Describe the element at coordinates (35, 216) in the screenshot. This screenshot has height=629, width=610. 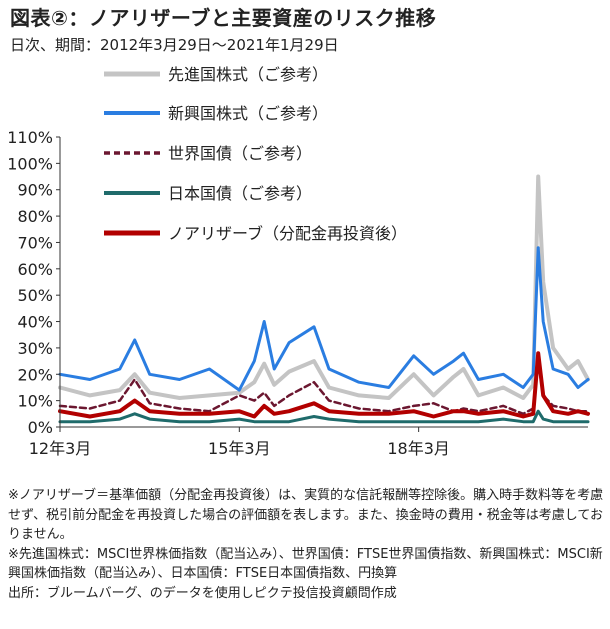
I see `y-tick-label: 80%` at that location.